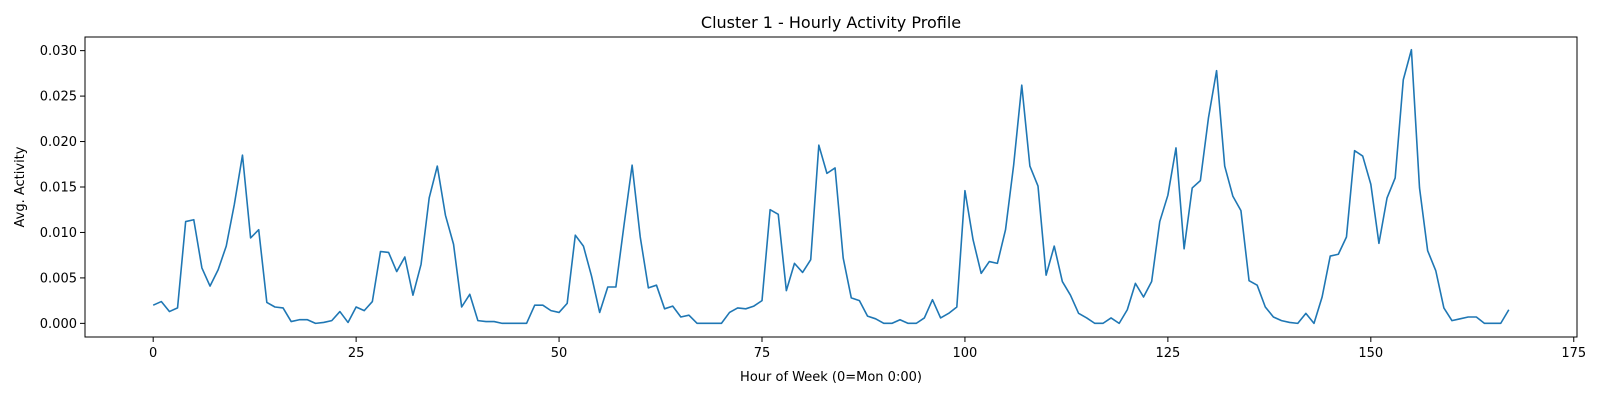 The height and width of the screenshot is (400, 1600). I want to click on y-tick-label: 0.020, so click(58, 142).